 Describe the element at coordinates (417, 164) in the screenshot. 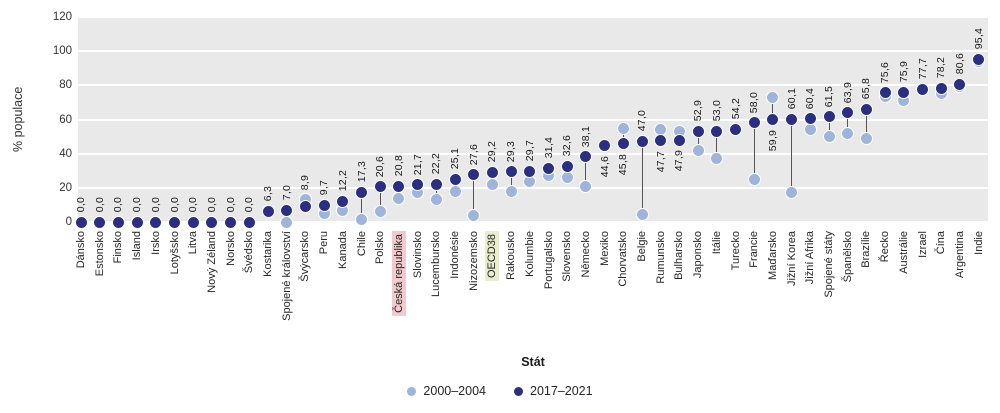

I see `value-label: 21,7` at that location.